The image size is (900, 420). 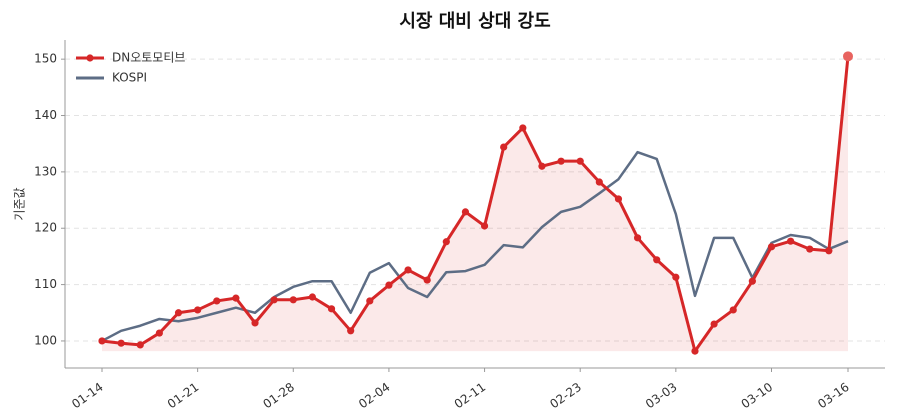 I want to click on chart-title: 시장 대비 상대 강도, so click(x=474, y=21).